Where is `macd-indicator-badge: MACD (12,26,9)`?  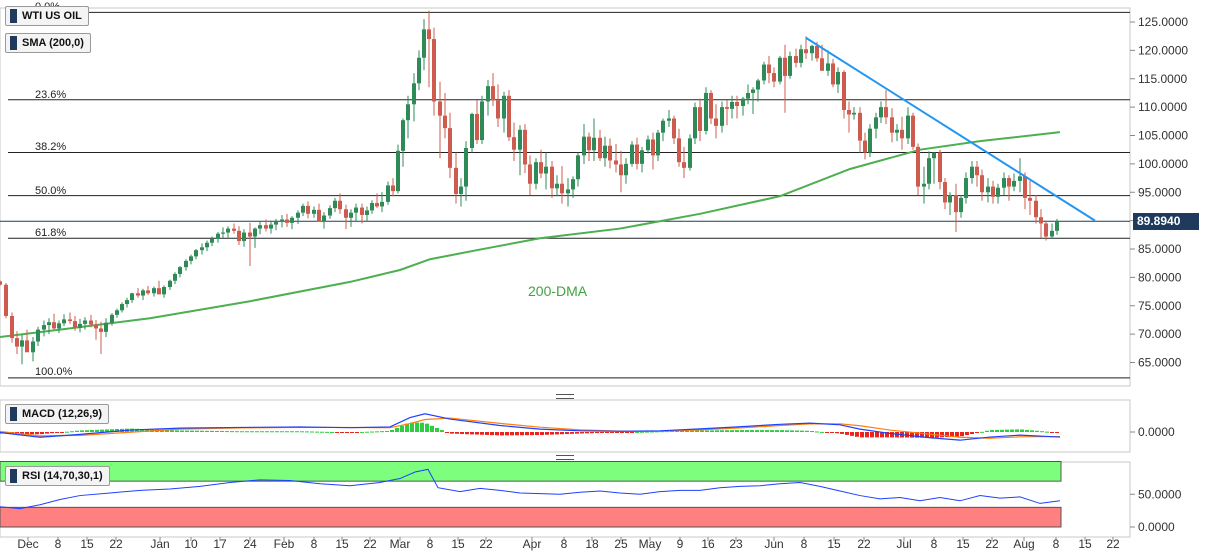
macd-indicator-badge: MACD (12,26,9) is located at coordinates (57, 414).